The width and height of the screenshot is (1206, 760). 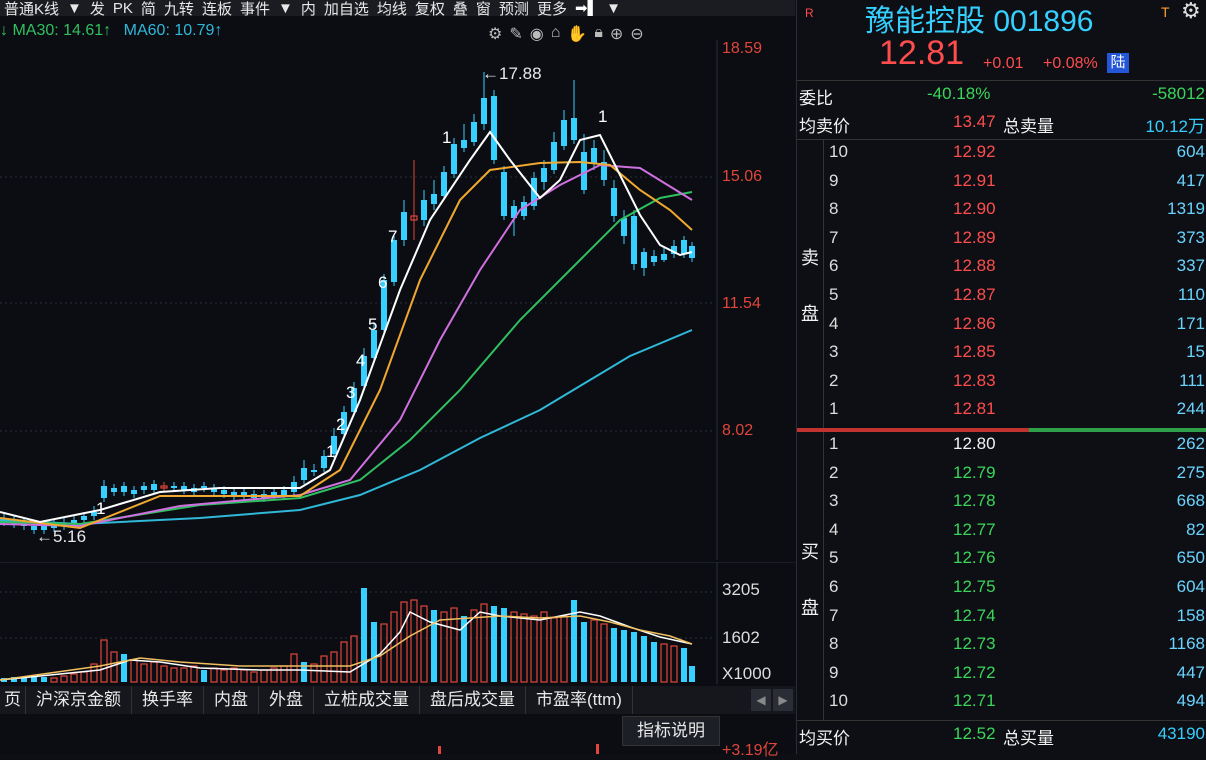 I want to click on toolbar-more: 更多, so click(x=551, y=8).